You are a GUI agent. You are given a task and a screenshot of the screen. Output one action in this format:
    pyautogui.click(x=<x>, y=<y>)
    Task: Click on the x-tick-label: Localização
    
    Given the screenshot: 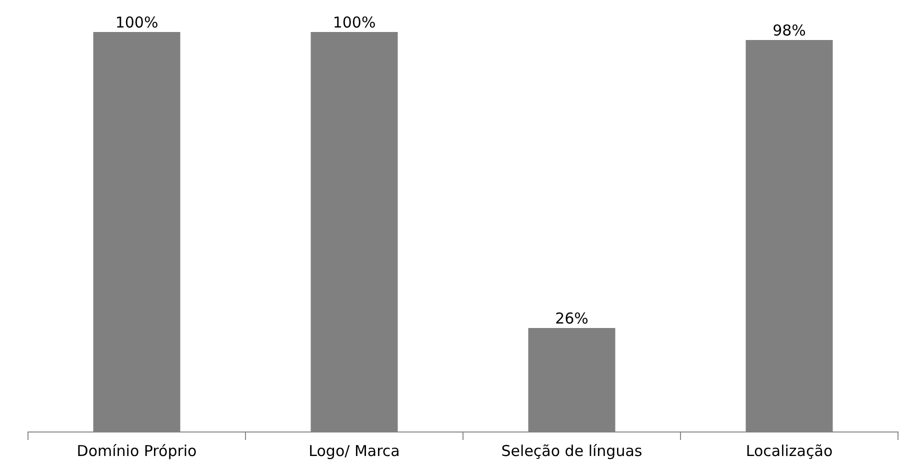 What is the action you would take?
    pyautogui.click(x=789, y=451)
    